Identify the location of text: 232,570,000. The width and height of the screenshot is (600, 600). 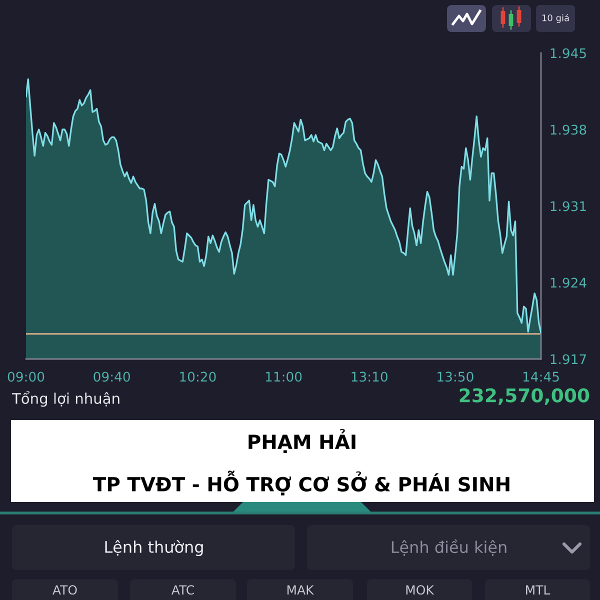
(525, 396).